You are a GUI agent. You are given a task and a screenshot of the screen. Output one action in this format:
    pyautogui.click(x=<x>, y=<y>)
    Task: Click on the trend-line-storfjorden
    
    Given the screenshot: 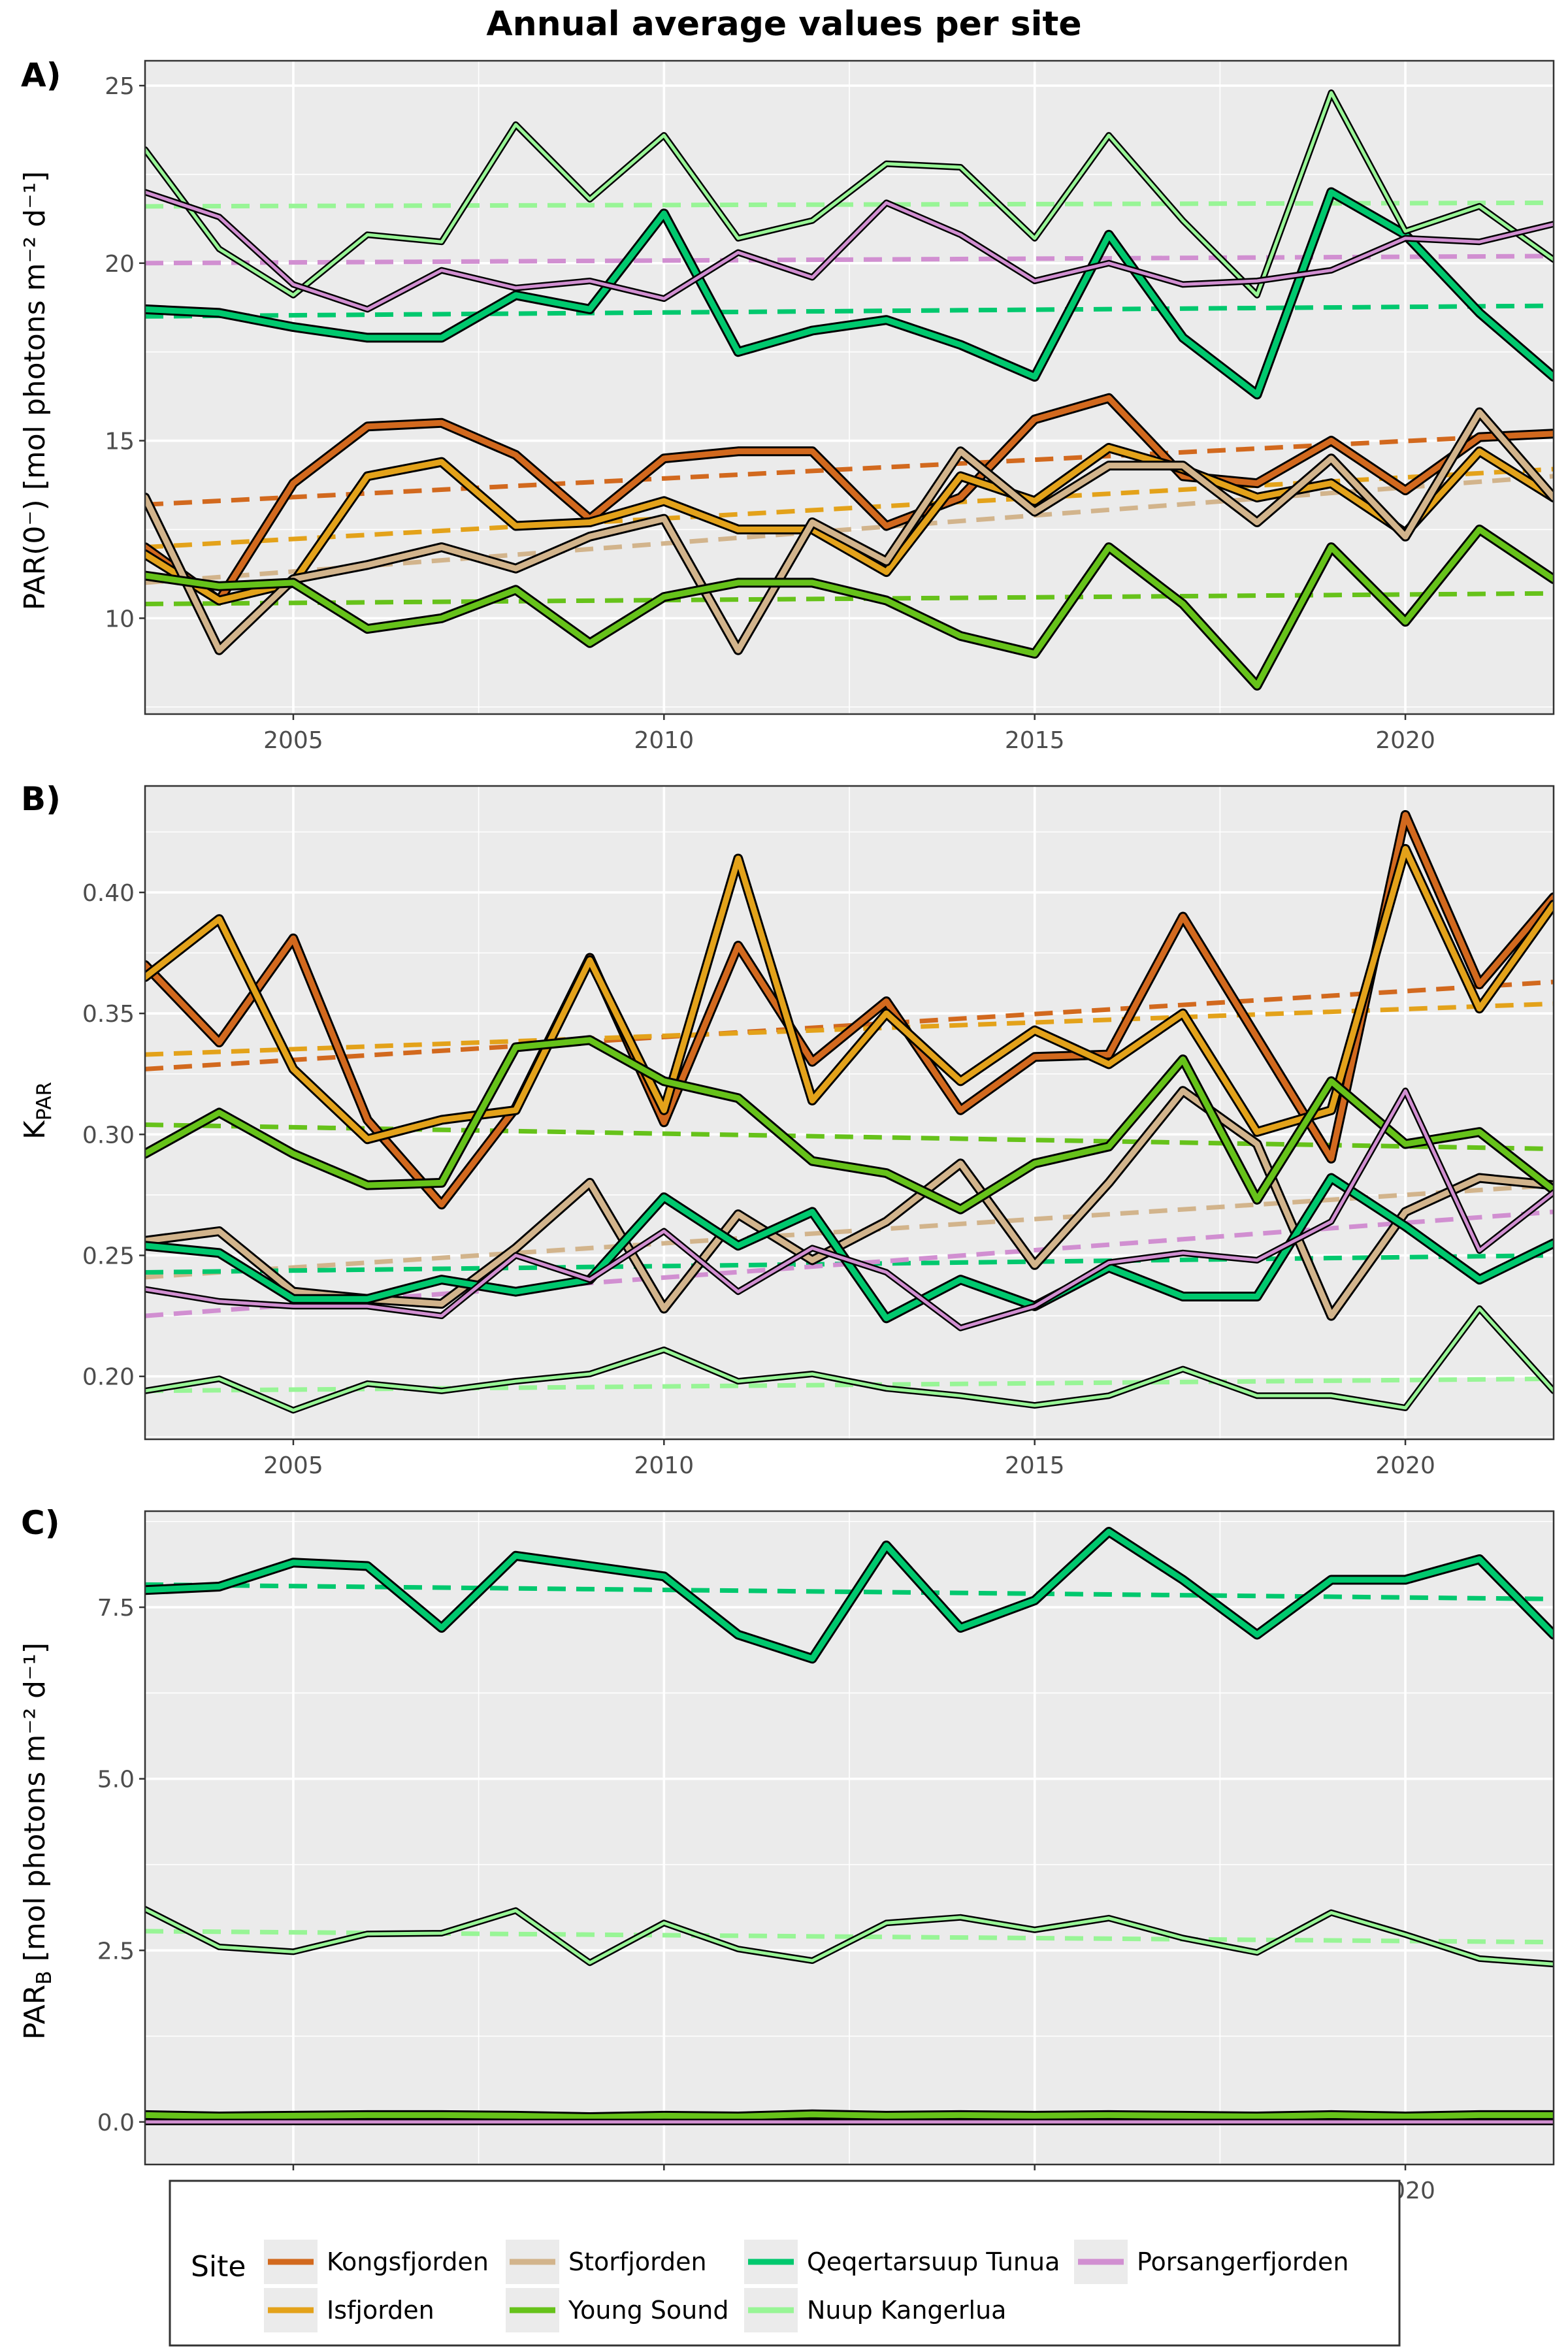 What is the action you would take?
    pyautogui.click(x=849, y=1231)
    